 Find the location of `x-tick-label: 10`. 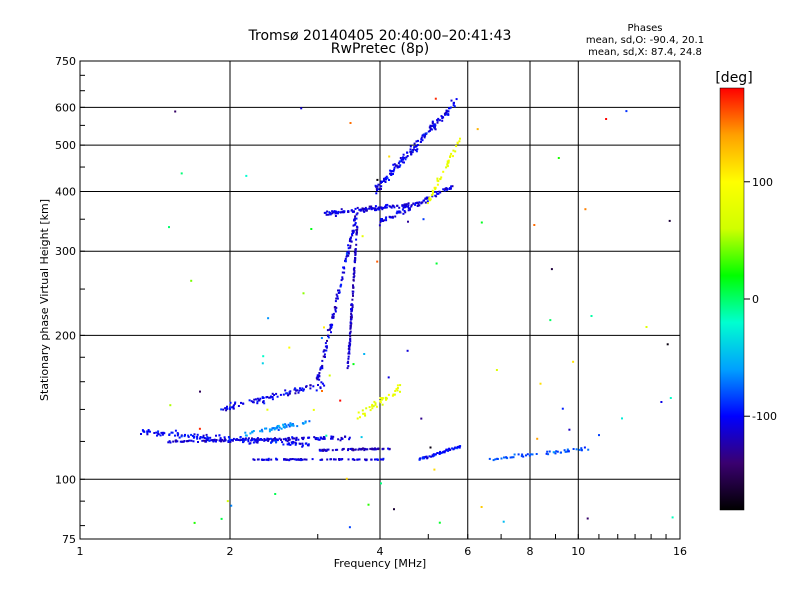

x-tick-label: 10 is located at coordinates (578, 551).